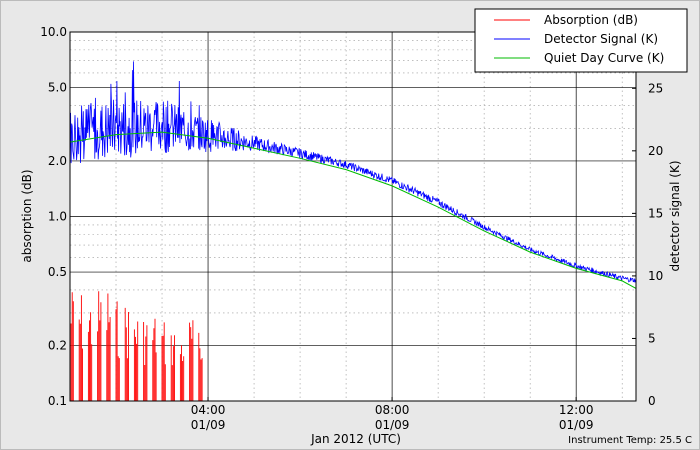 The width and height of the screenshot is (700, 450). I want to click on legend-label: Quiet Day Curve (K), so click(604, 58).